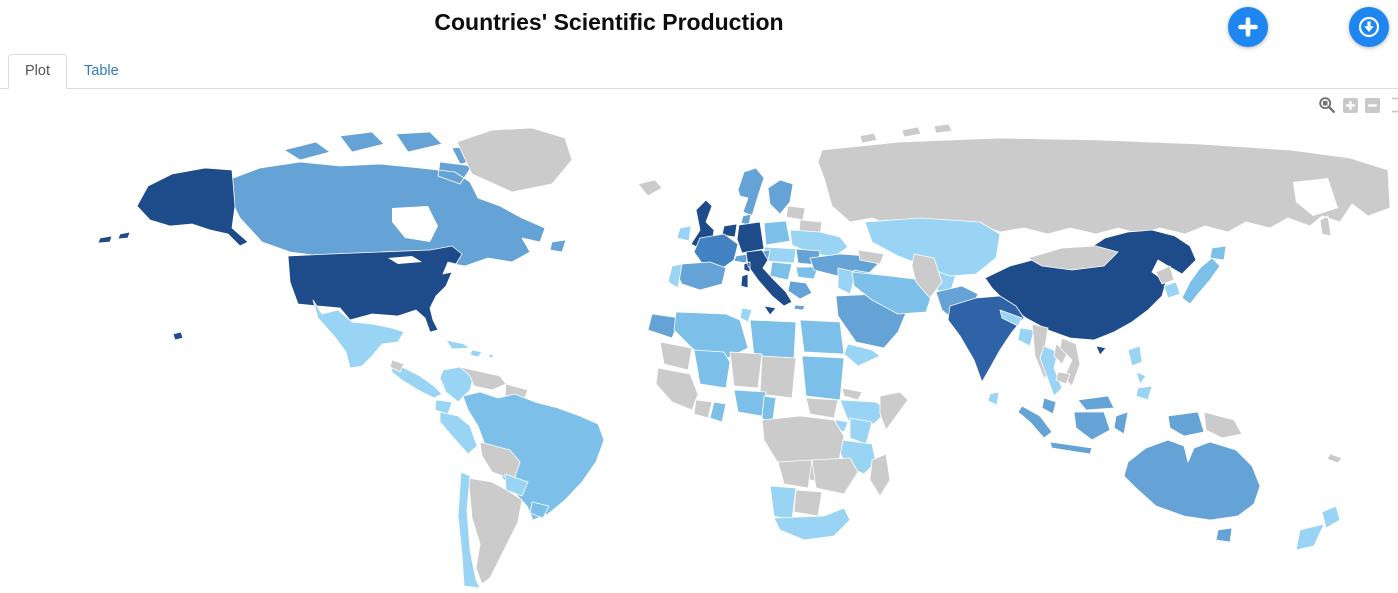 Image resolution: width=1398 pixels, height=593 pixels. Describe the element at coordinates (718, 412) in the screenshot. I see `country-ghana` at that location.